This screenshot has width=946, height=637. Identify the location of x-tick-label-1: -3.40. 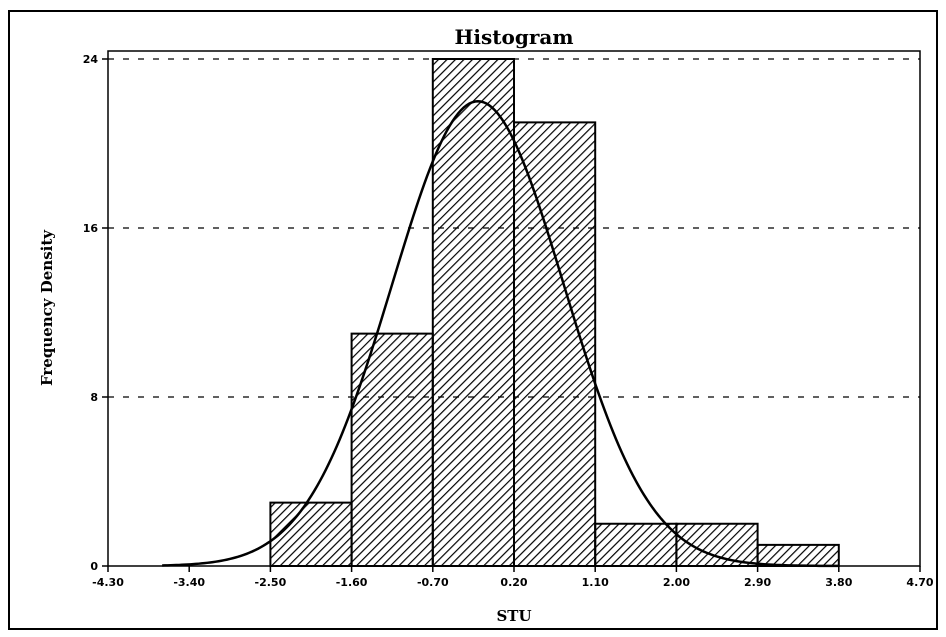
(189, 582).